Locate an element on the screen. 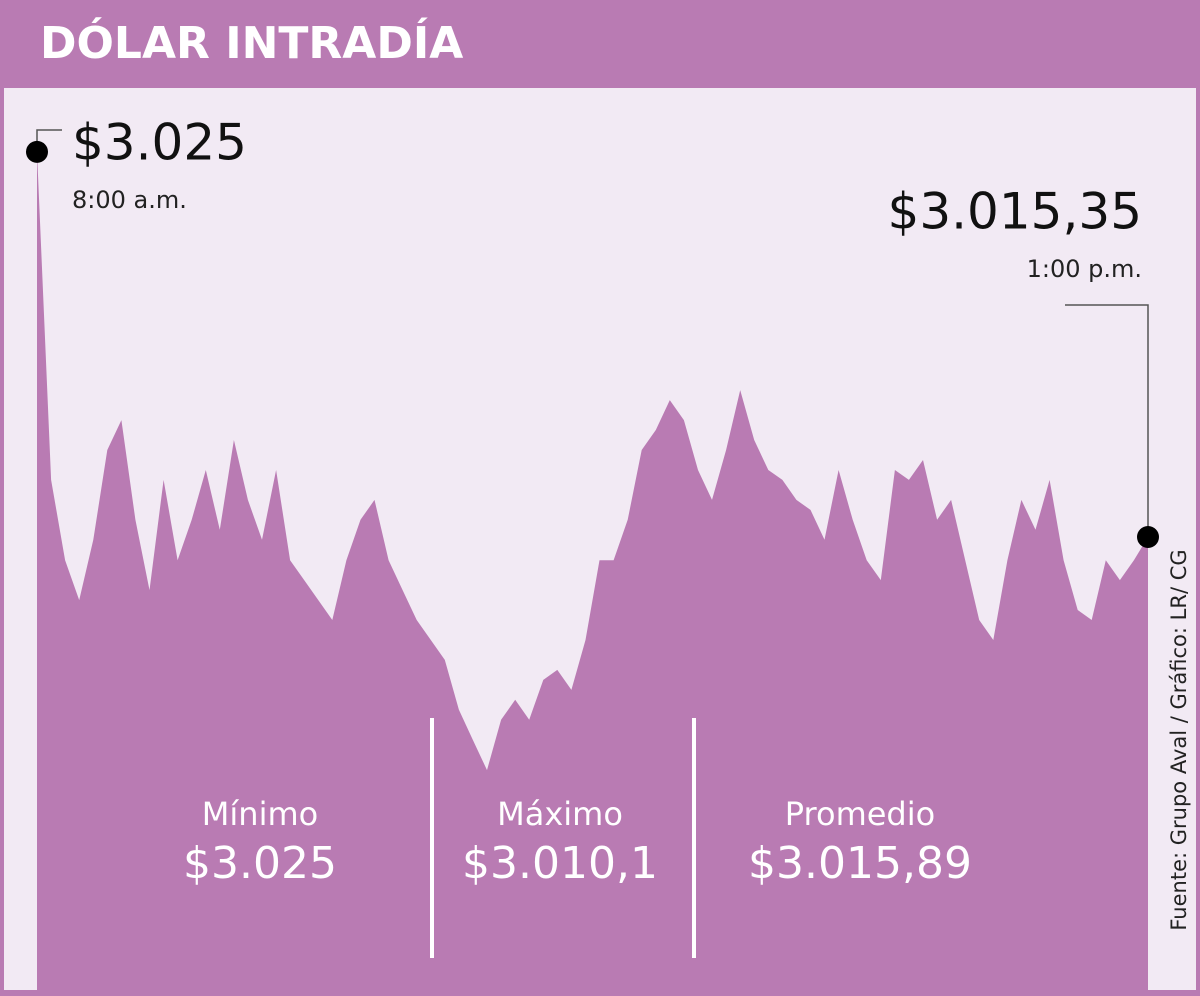  stat-value: $3.025 is located at coordinates (260, 863).